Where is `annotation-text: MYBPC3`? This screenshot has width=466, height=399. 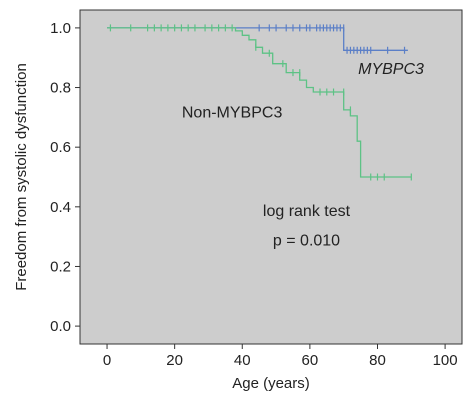
annotation-text: MYBPC3 is located at coordinates (391, 69).